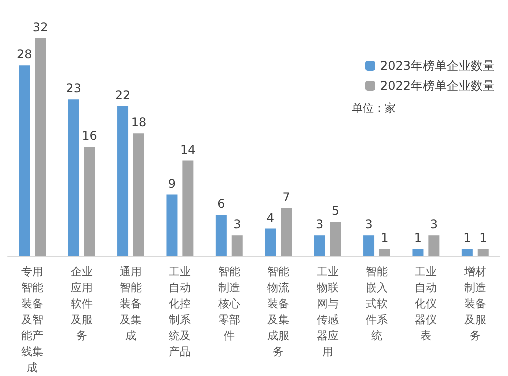  Describe the element at coordinates (172, 183) in the screenshot. I see `data-label: 9` at that location.